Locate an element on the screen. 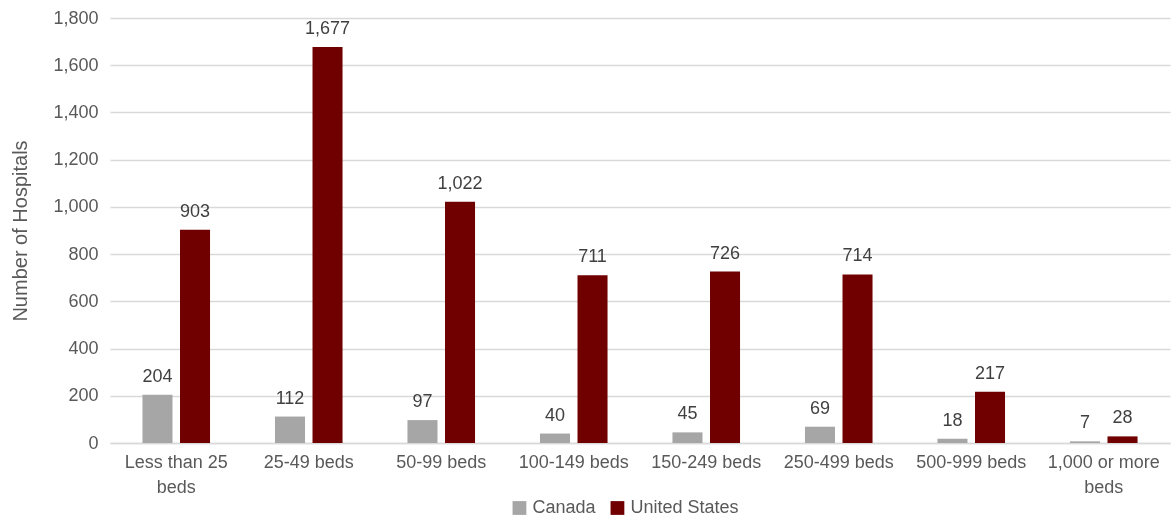 The image size is (1172, 522). y-axis-title: Number of Hospitals is located at coordinates (20, 231).